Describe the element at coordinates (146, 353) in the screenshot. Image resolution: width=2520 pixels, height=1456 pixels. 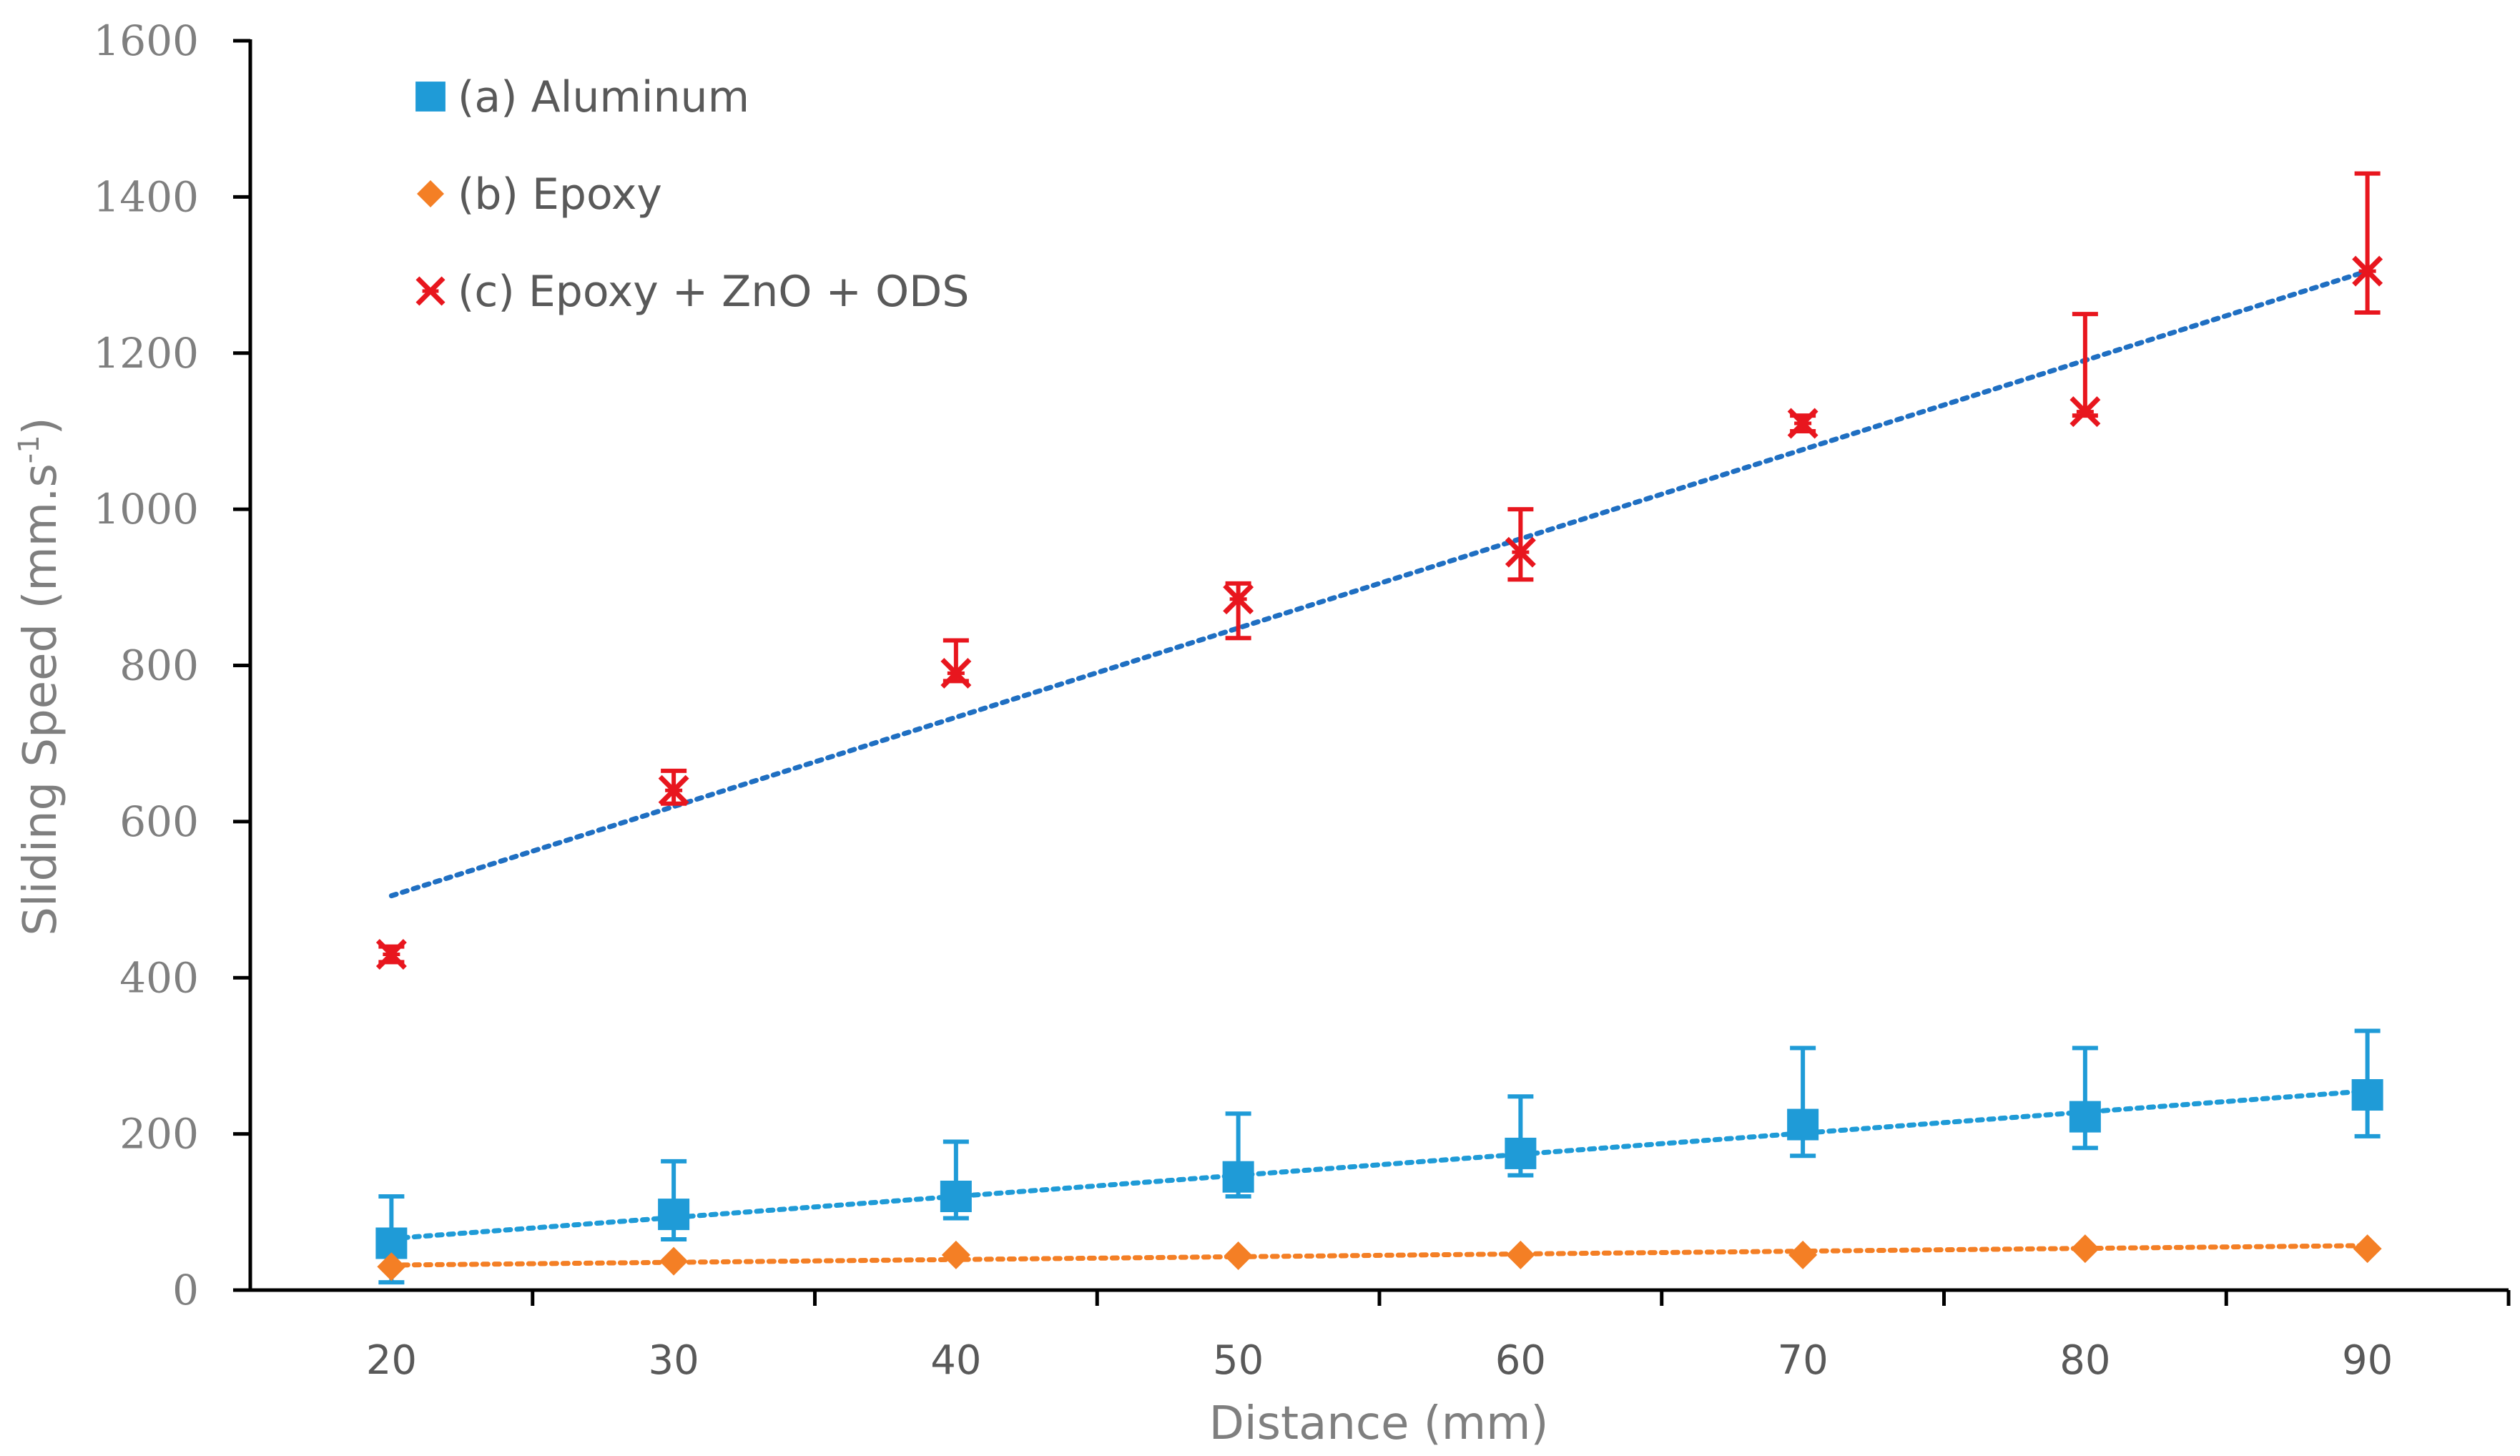
I see `y-tick-label: 1200` at that location.